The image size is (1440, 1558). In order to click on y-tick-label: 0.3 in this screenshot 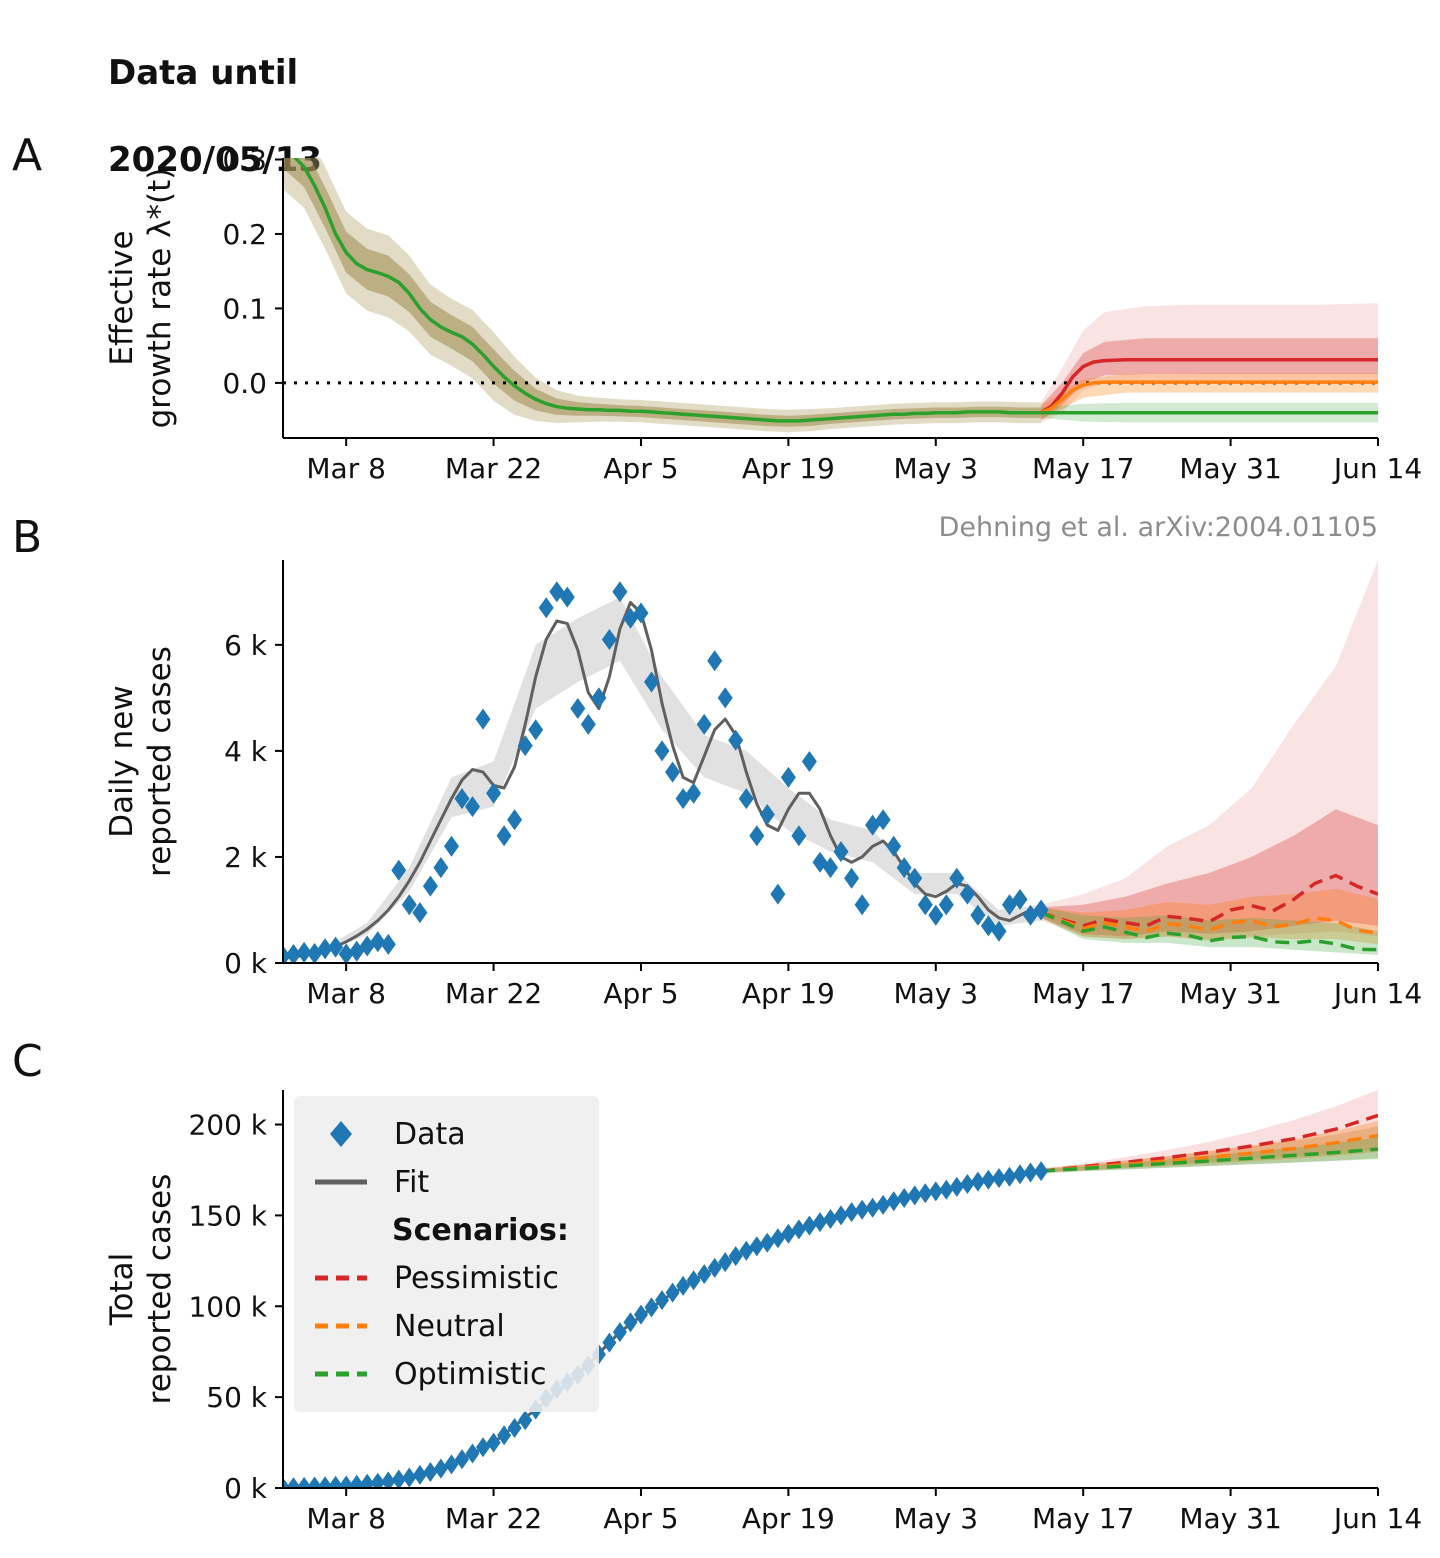, I will do `click(244, 159)`.